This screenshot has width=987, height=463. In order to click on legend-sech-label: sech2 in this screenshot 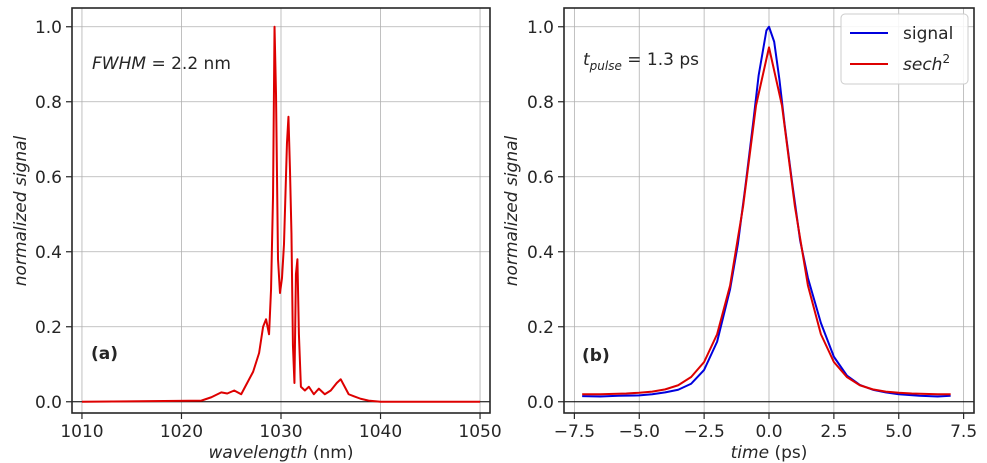, I will do `click(926, 63)`.